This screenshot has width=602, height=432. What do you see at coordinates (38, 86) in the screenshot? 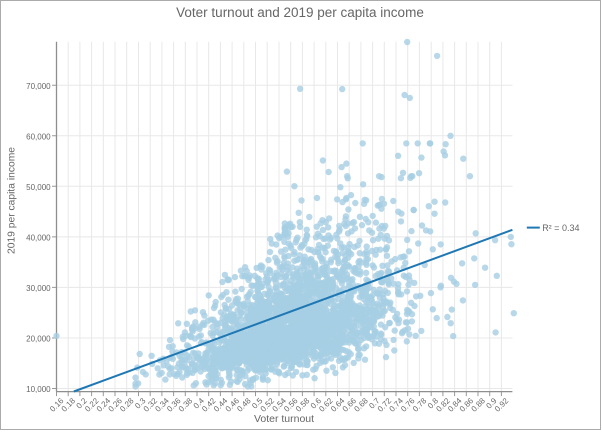
I see `svg-text: 70,000` at bounding box center [38, 86].